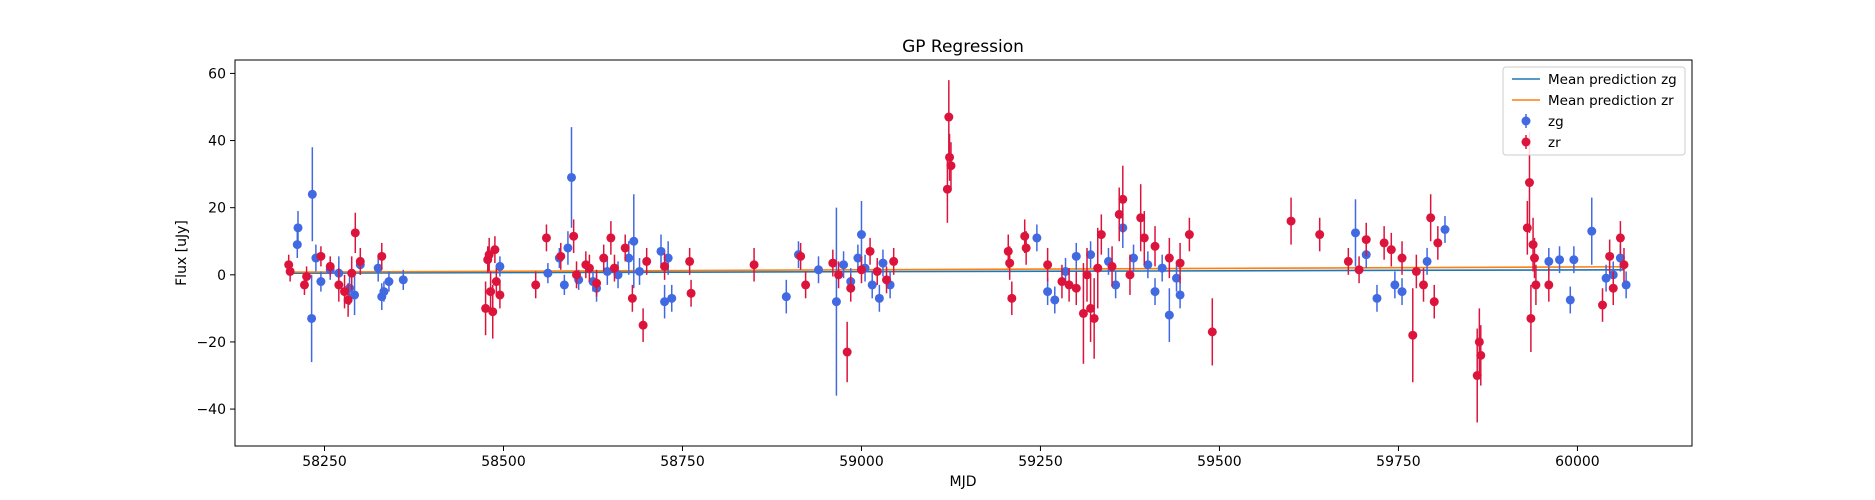 This screenshot has width=1875, height=500. Describe the element at coordinates (324, 462) in the screenshot. I see `x-tick-label: 58250` at that location.